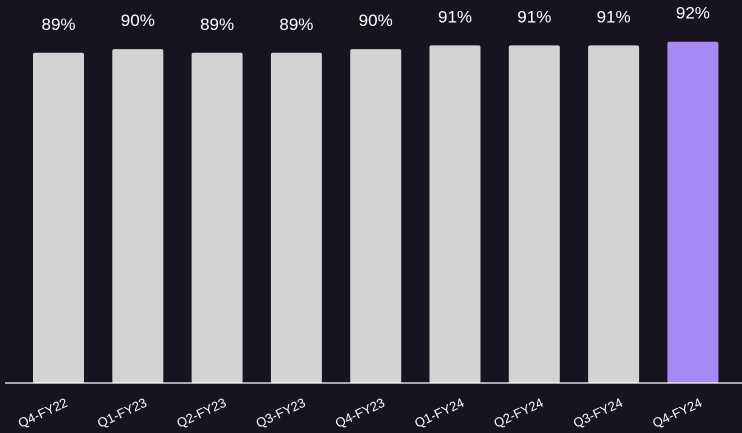 This screenshot has width=742, height=433. What do you see at coordinates (217, 24) in the screenshot?
I see `data-label-q2-fy23: 89%` at bounding box center [217, 24].